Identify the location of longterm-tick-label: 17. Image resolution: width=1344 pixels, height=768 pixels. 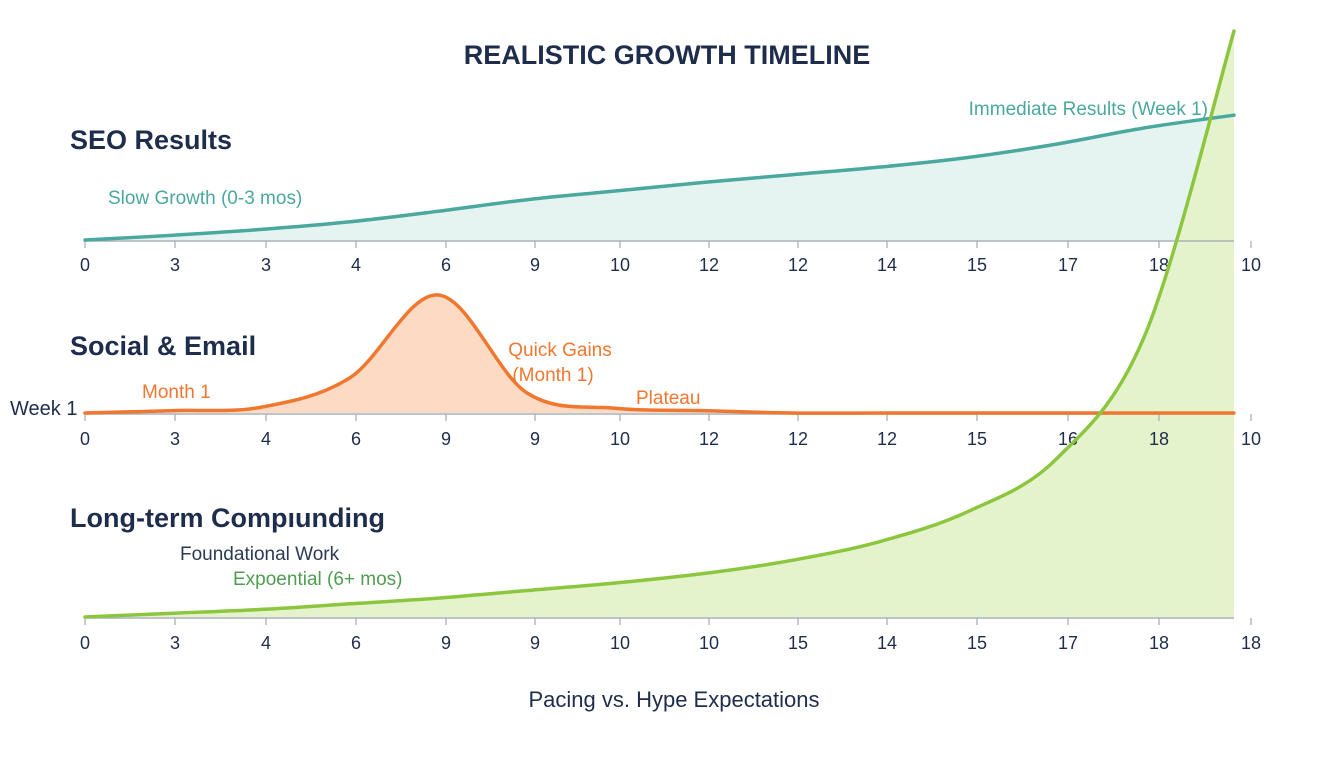
(1068, 643).